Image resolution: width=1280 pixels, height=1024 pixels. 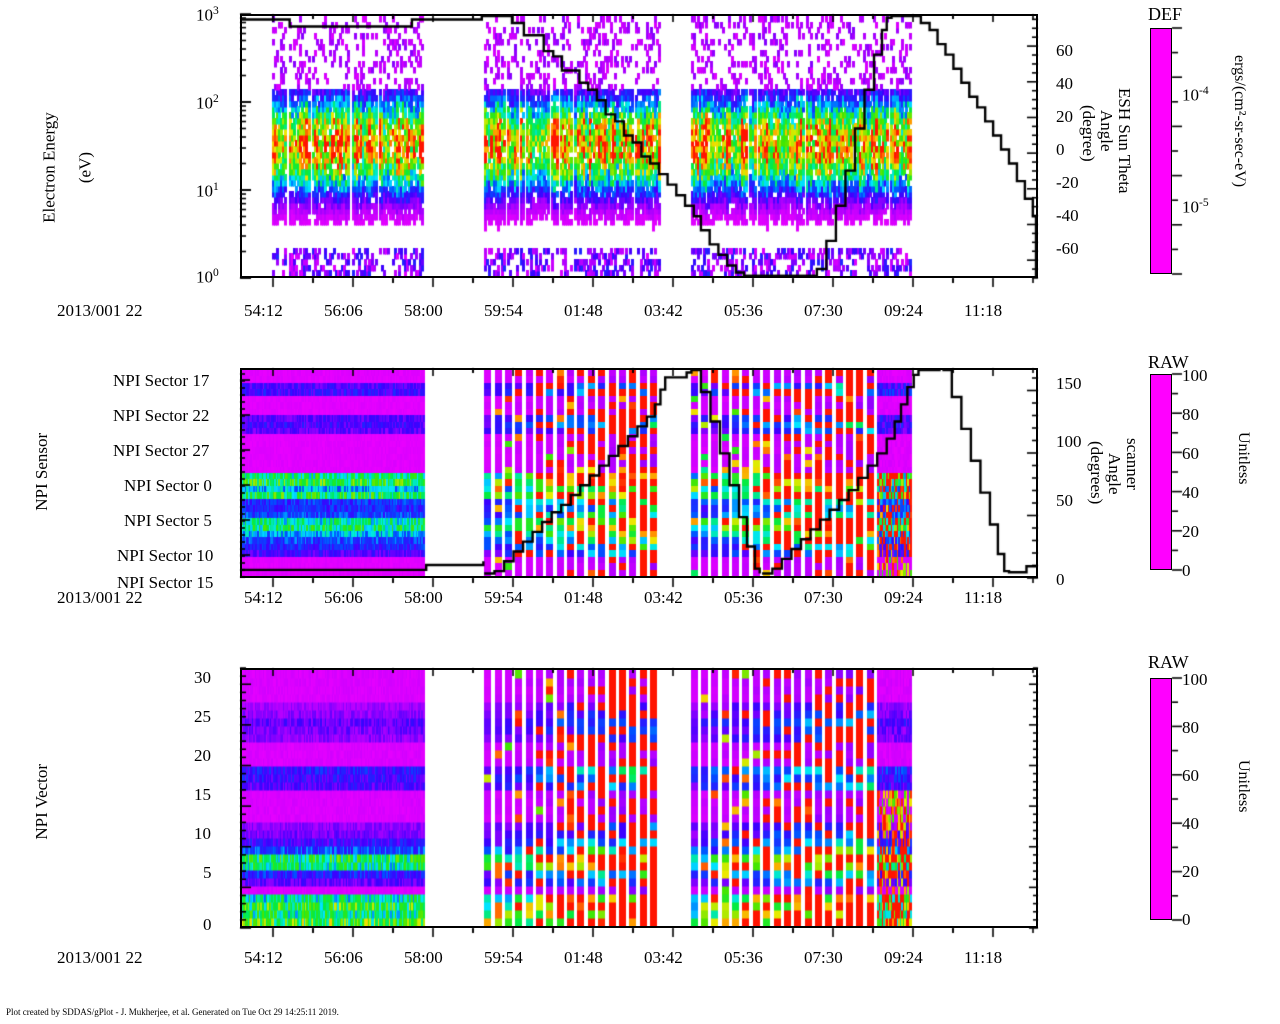 I want to click on panel1-colorbar-unit: ergs/(cm²-sr-sec-eV), so click(x=1239, y=121).